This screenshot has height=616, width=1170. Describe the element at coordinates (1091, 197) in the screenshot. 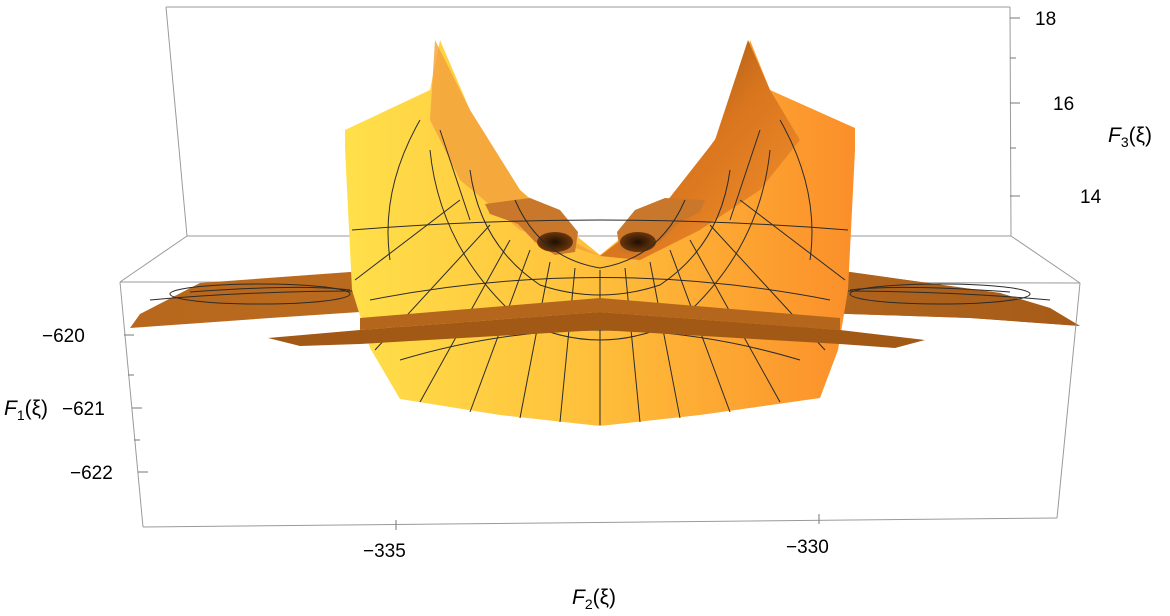

I see `z-tick-label: 14` at that location.